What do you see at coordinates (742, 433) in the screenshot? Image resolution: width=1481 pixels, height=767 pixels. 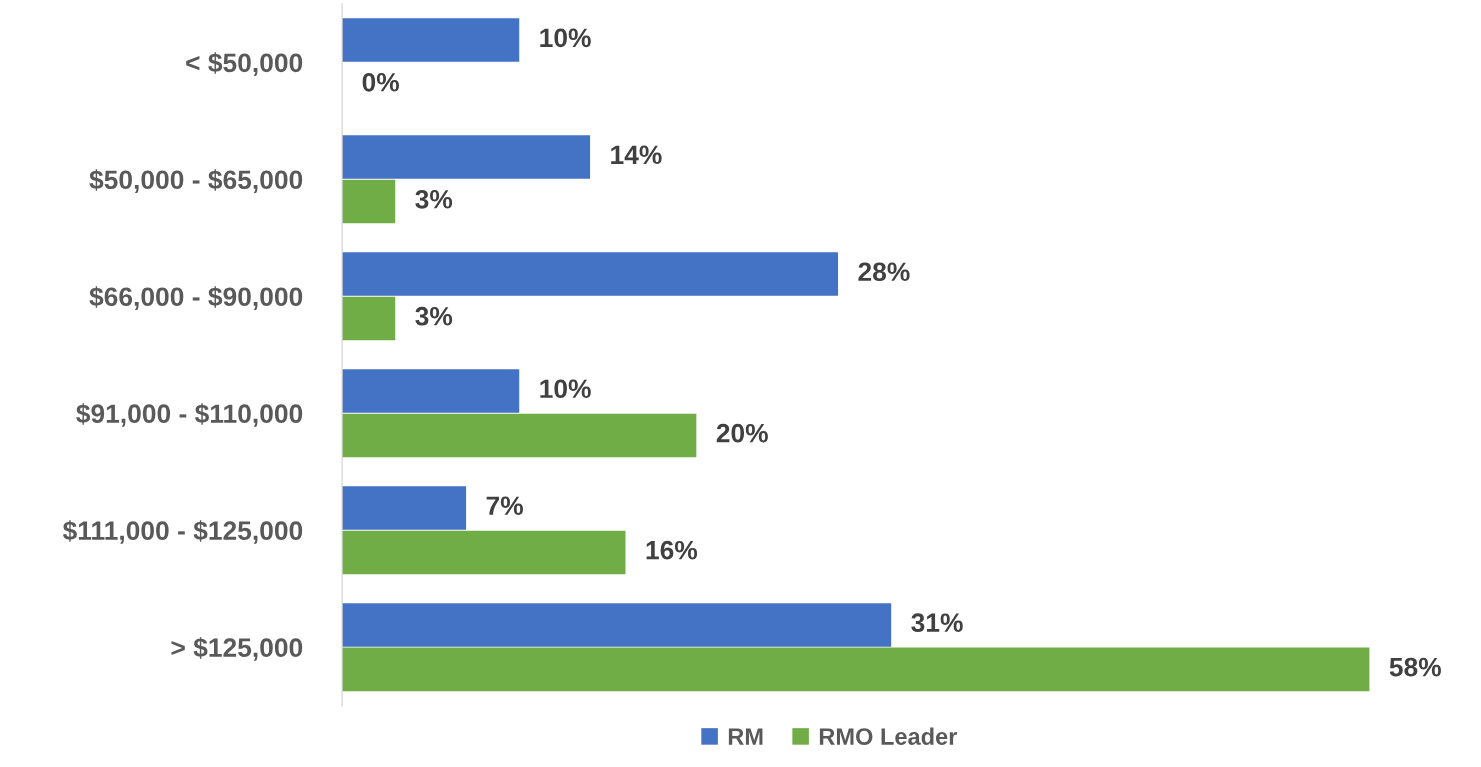 I see `data-label: 20%` at bounding box center [742, 433].